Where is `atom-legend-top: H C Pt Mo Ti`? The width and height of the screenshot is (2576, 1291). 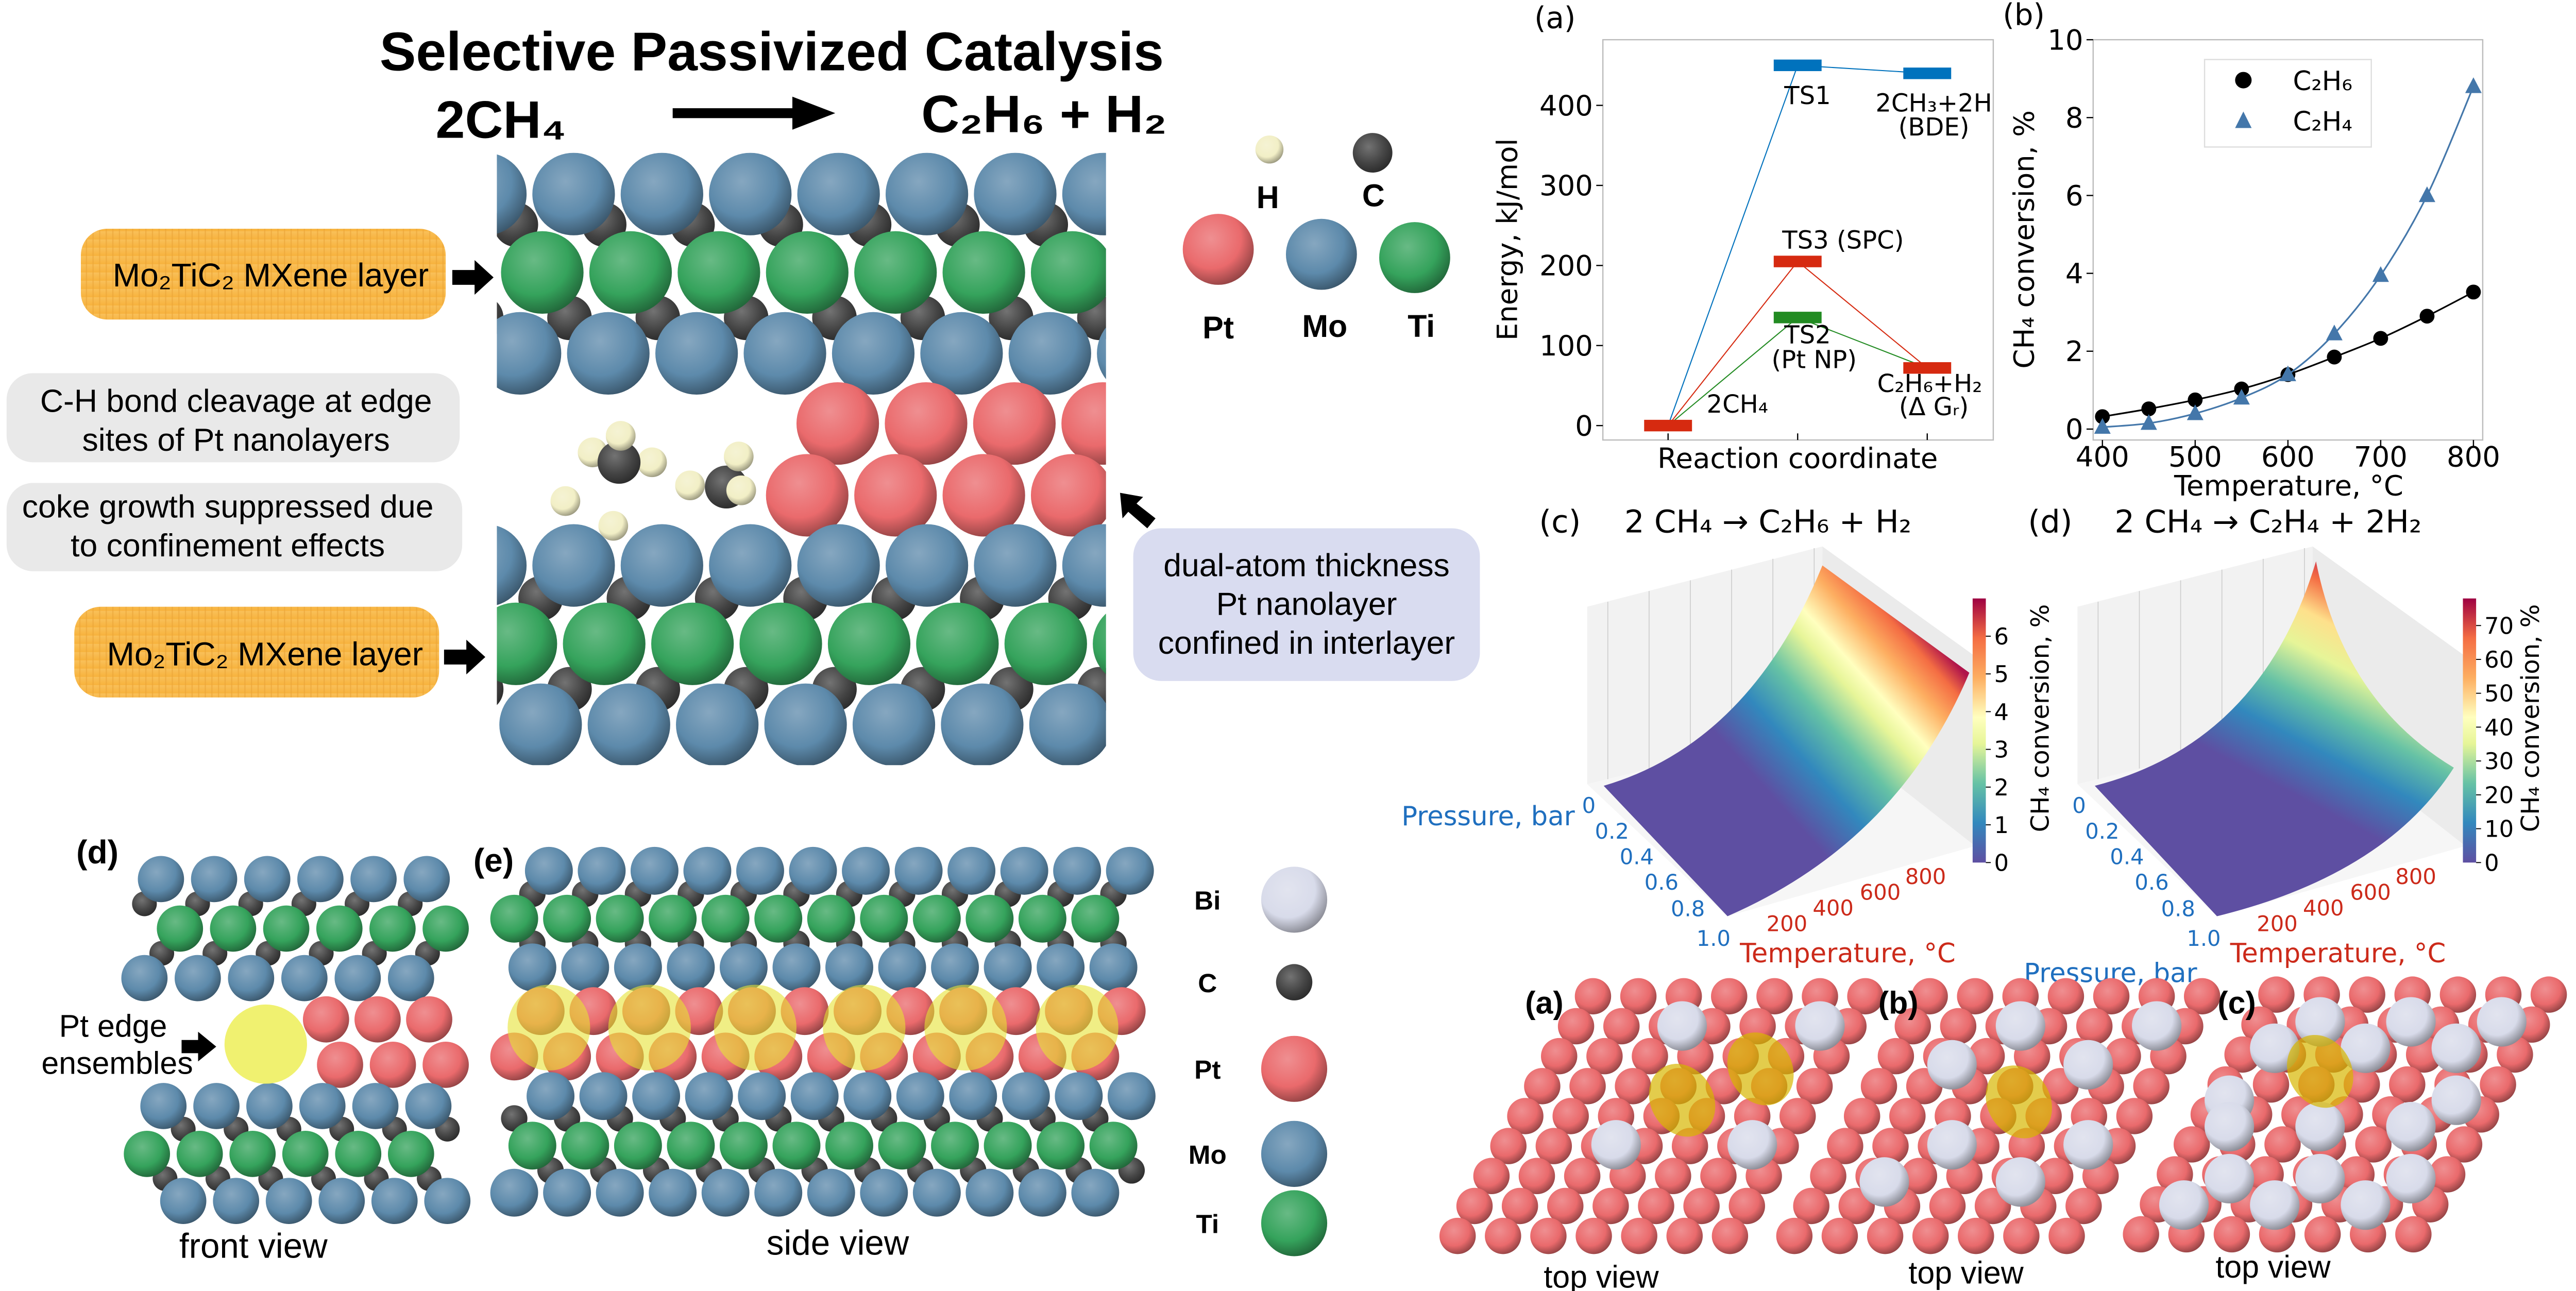 atom-legend-top: H C Pt Mo Ti is located at coordinates (1316, 239).